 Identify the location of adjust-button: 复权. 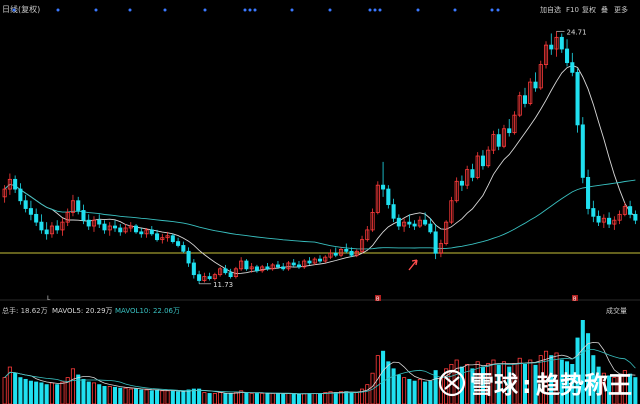
(589, 9).